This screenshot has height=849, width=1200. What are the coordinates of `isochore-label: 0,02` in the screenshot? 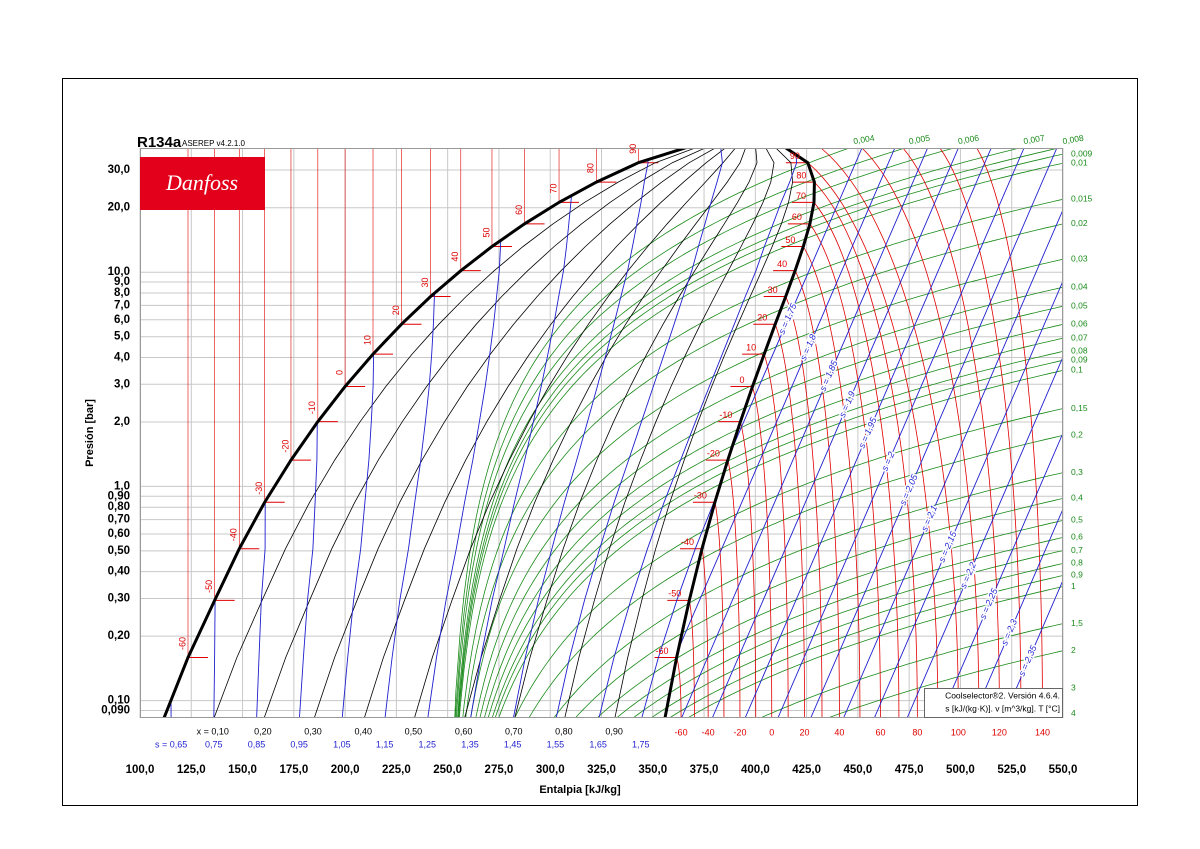 It's located at (1079, 223).